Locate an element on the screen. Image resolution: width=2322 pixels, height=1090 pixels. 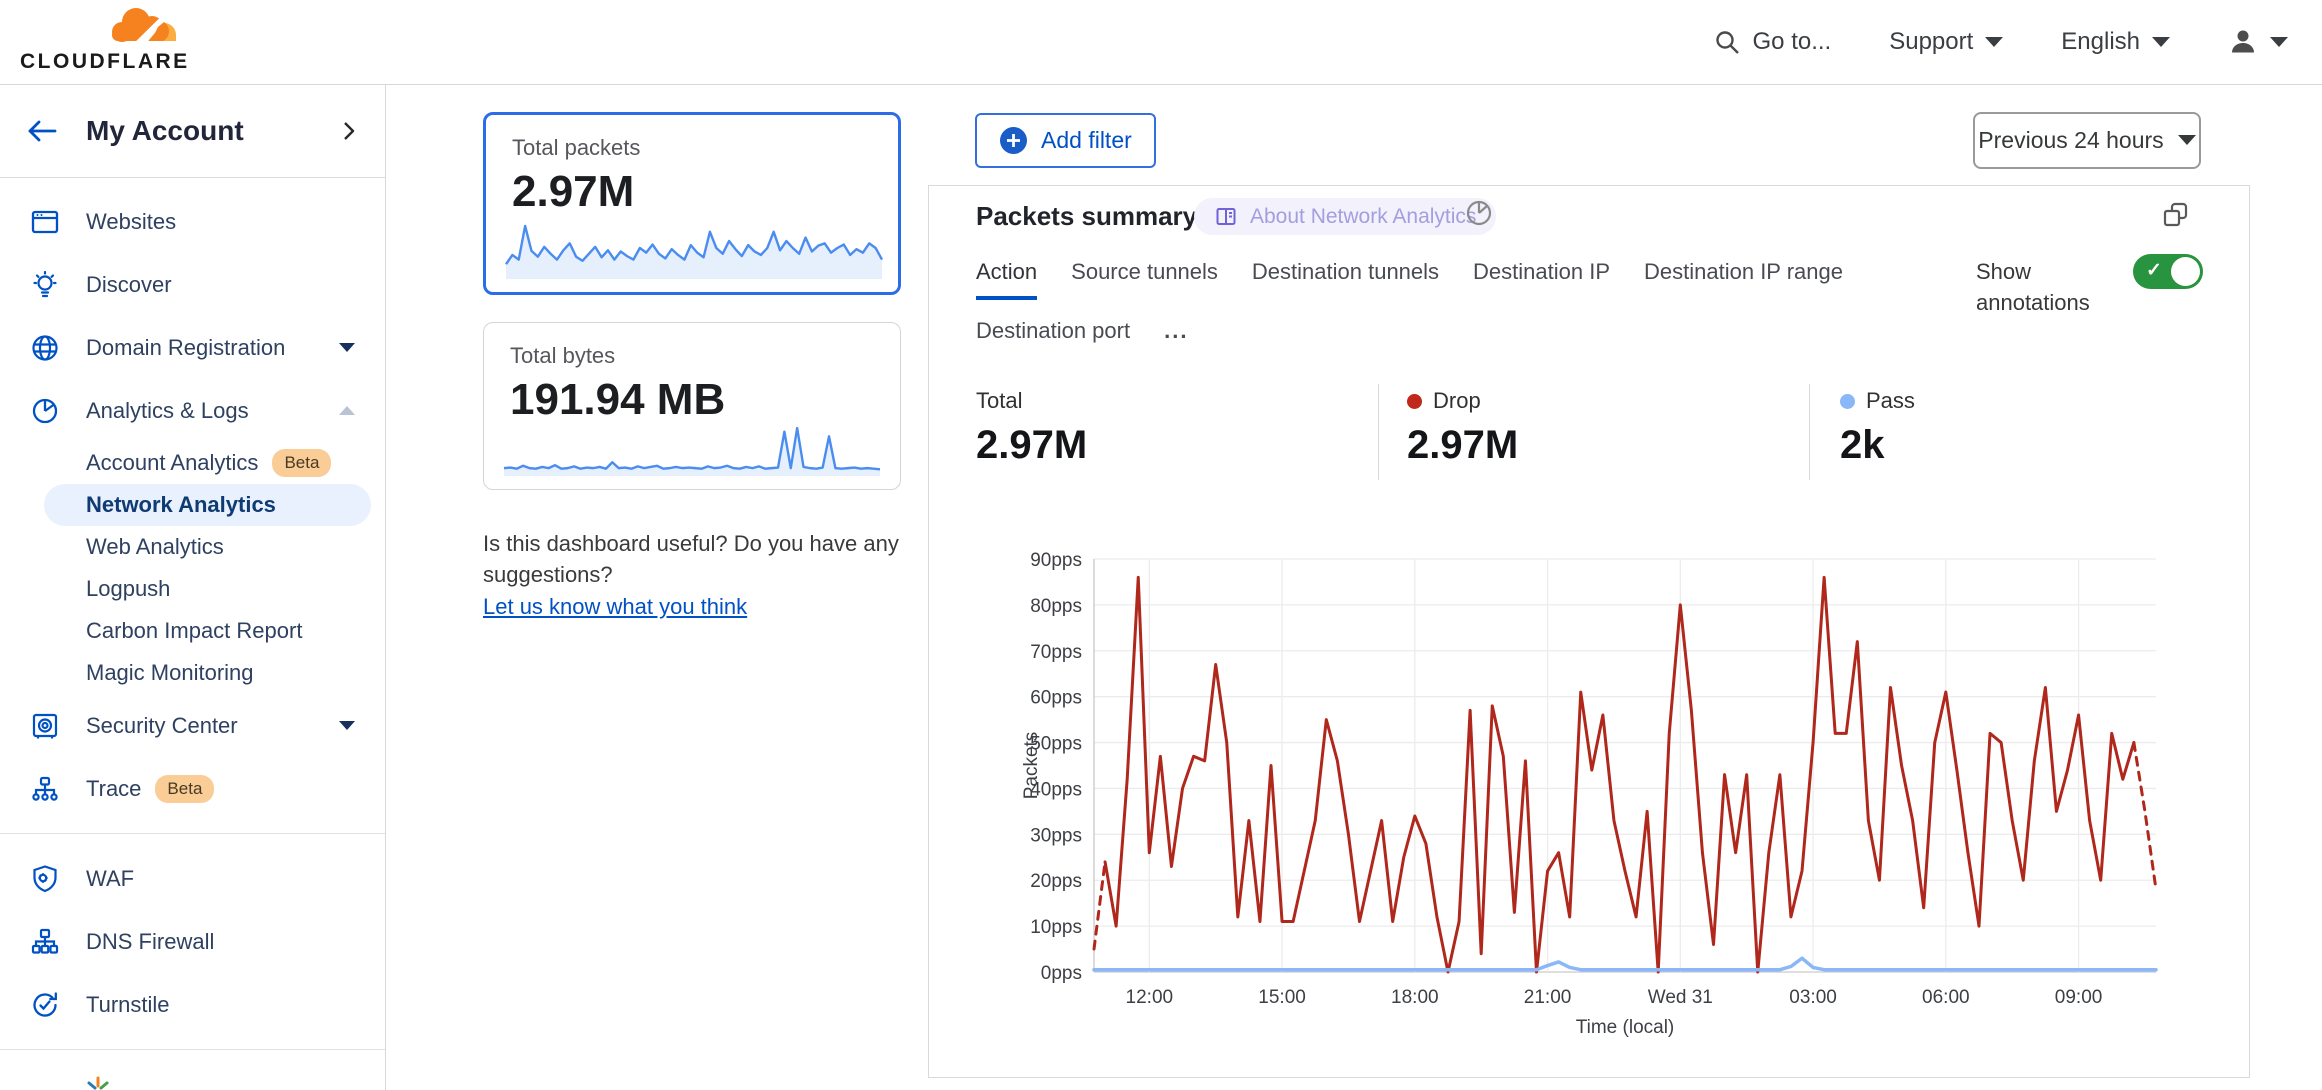
about-network-analytics-badge: About Network Analytics is located at coordinates (1345, 216).